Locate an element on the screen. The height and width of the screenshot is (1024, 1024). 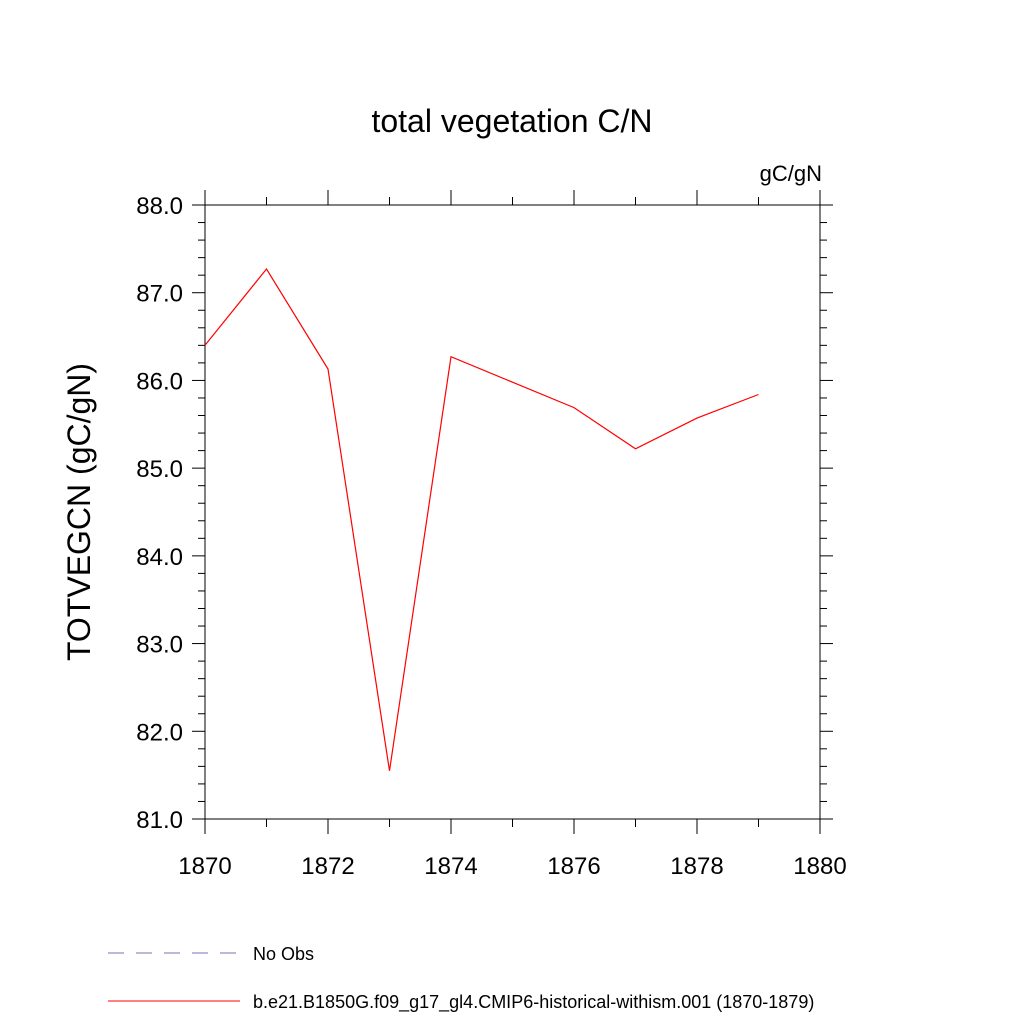
chart-title: total vegetation C/N is located at coordinates (511, 121).